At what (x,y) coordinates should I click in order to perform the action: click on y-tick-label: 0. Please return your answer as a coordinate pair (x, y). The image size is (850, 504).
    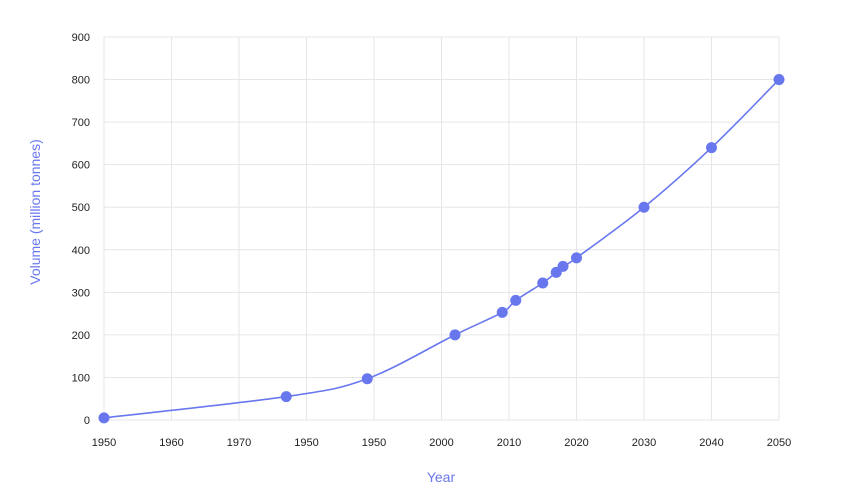
    Looking at the image, I should click on (87, 421).